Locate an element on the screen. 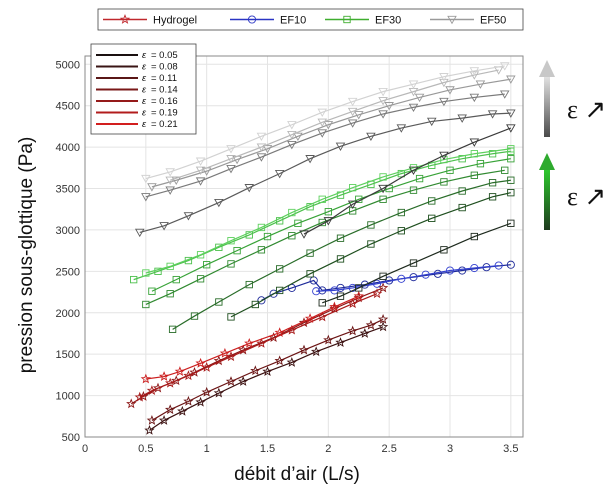 Image resolution: width=609 pixels, height=495 pixels. legend-strain-item: ε = 0.11 is located at coordinates (136, 78).